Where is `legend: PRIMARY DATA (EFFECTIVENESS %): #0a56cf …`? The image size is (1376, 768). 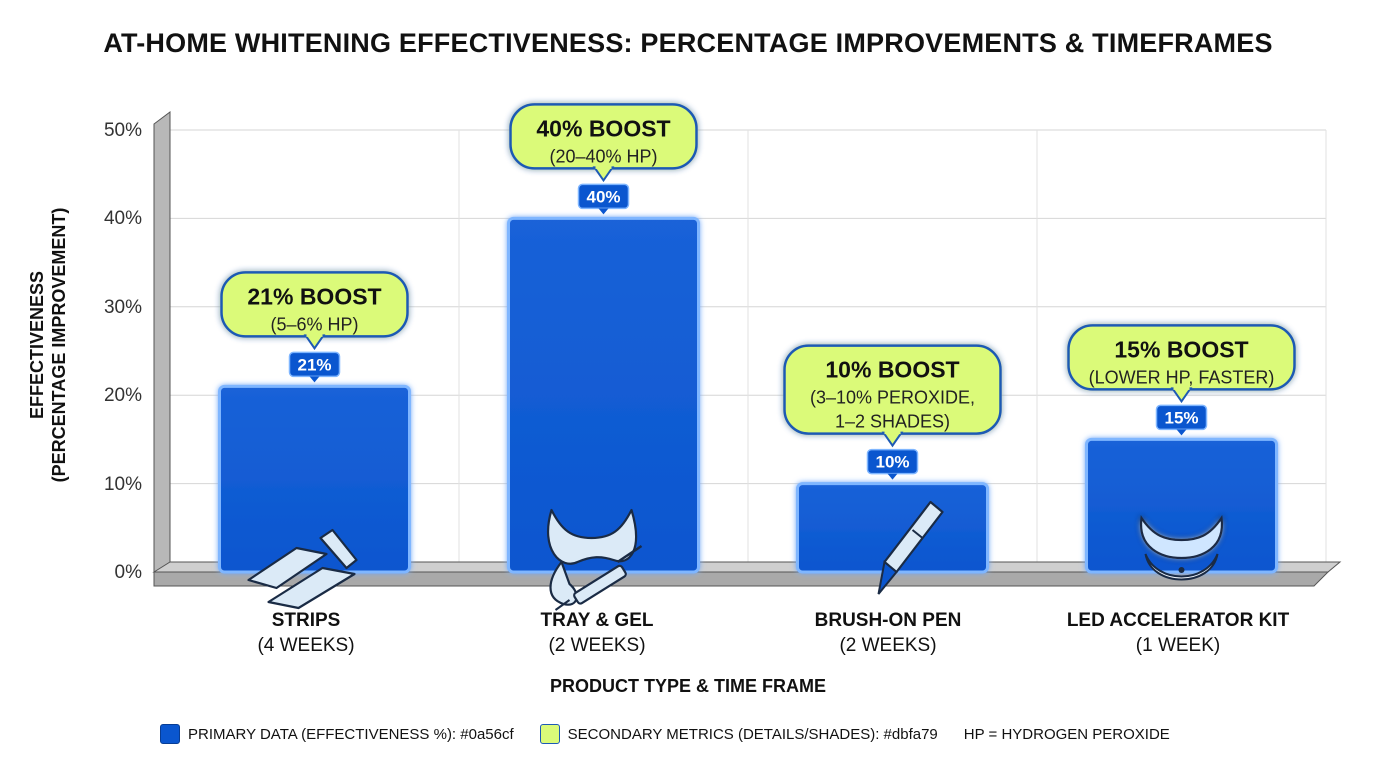
legend: PRIMARY DATA (EFFECTIVENESS %): #0a56cf … is located at coordinates (678, 734).